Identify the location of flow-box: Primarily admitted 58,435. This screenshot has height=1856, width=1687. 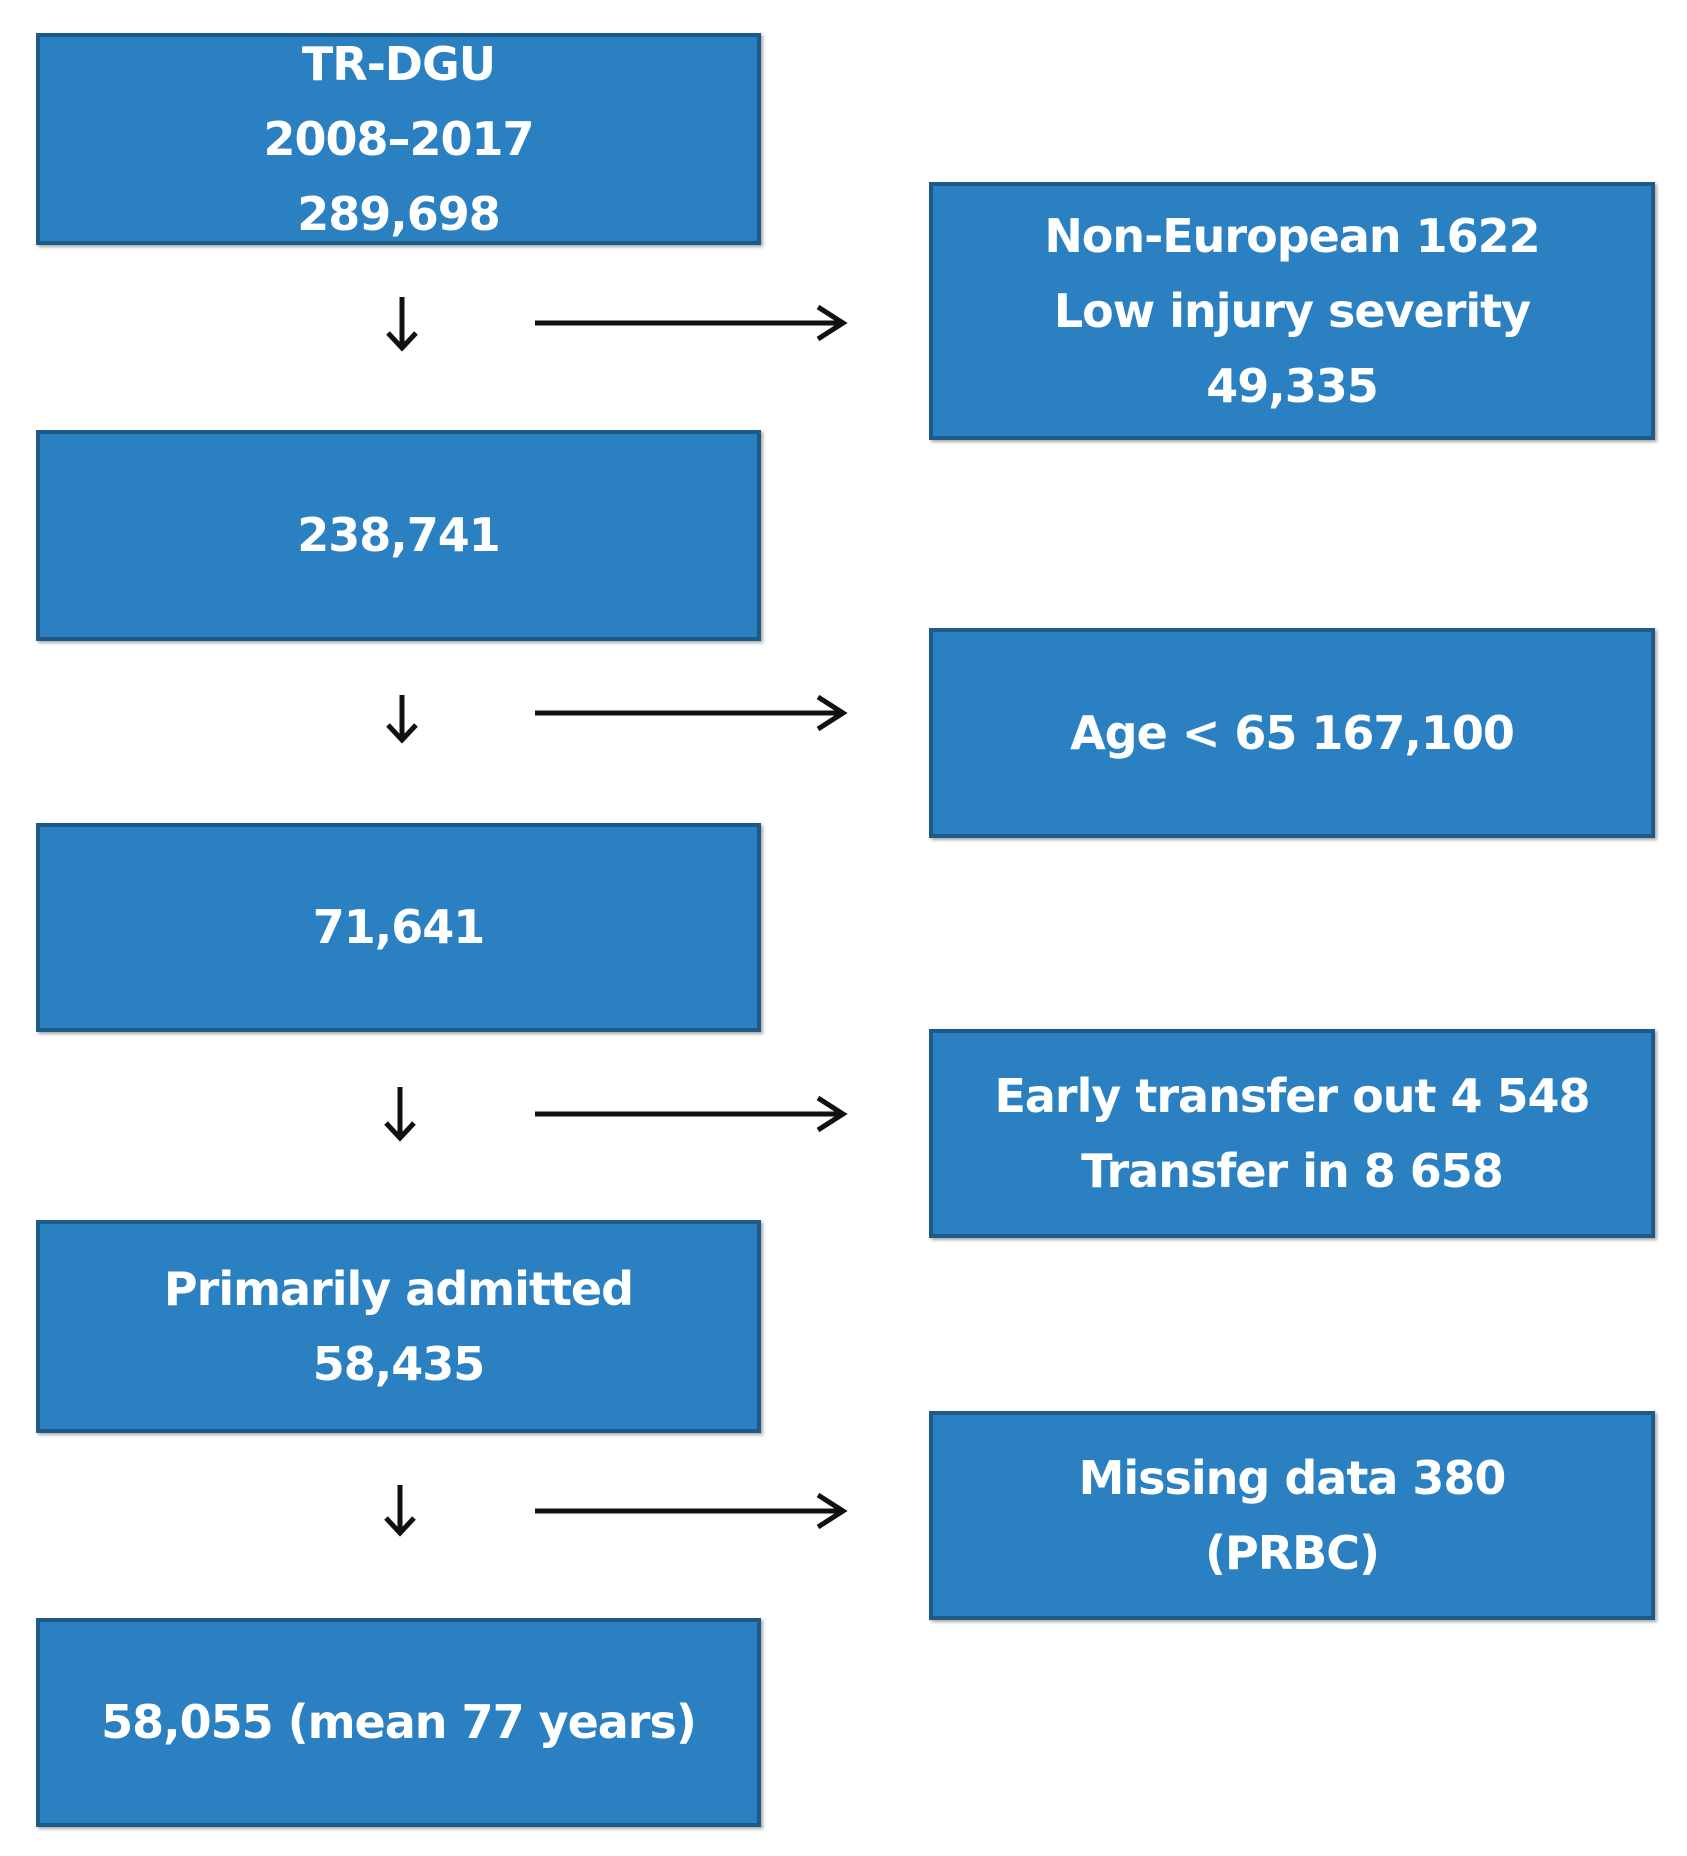
(398, 1326).